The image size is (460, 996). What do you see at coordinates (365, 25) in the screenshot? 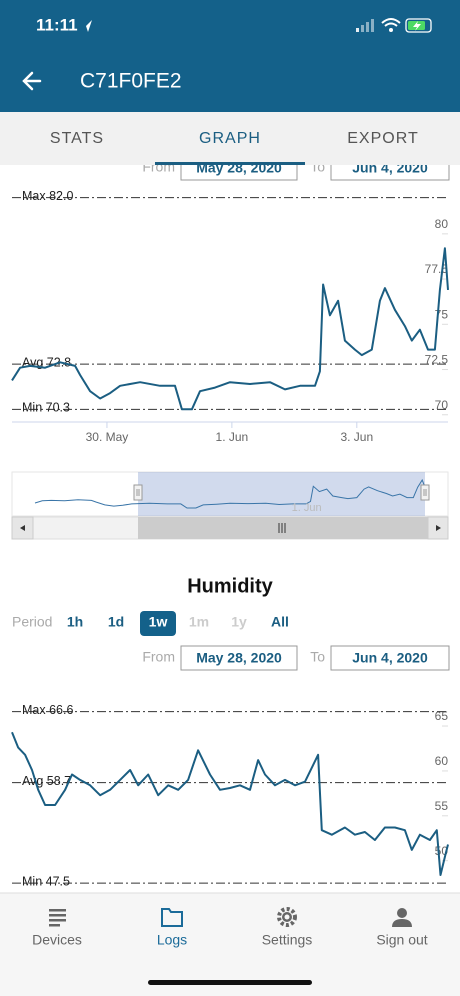
I see `signal-icon` at bounding box center [365, 25].